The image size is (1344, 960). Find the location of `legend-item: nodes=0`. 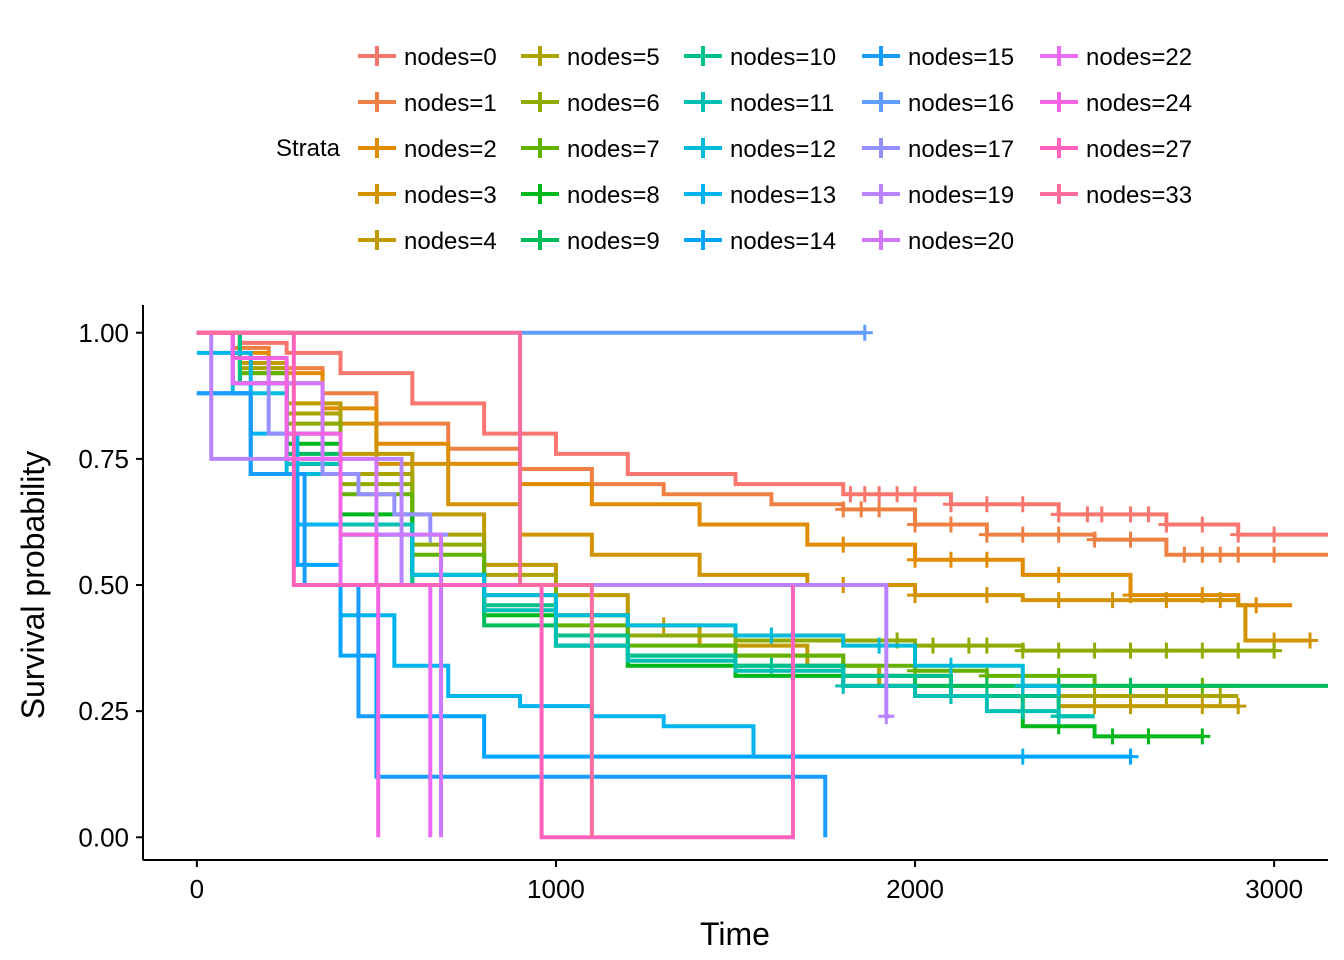

legend-item: nodes=0 is located at coordinates (427, 57).